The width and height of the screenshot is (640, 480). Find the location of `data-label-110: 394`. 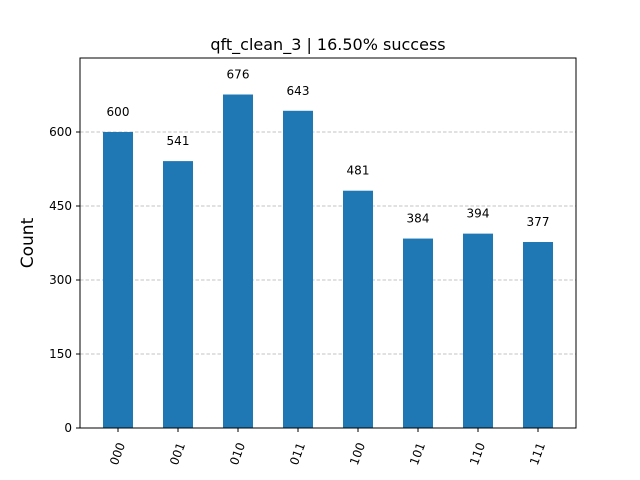

data-label-110: 394 is located at coordinates (478, 214).